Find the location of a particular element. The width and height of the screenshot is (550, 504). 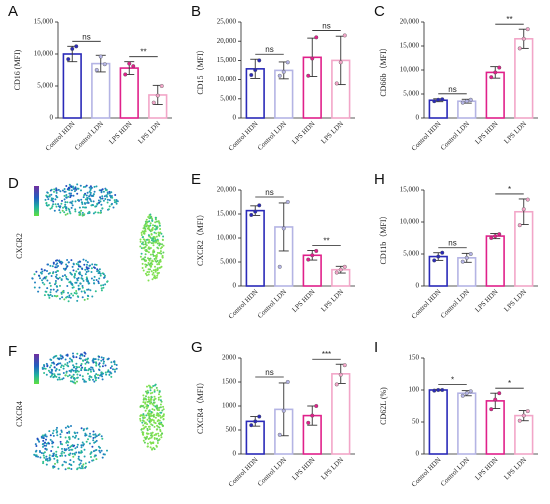

y-axis-label: CD66b（MFI） is located at coordinates (383, 69).